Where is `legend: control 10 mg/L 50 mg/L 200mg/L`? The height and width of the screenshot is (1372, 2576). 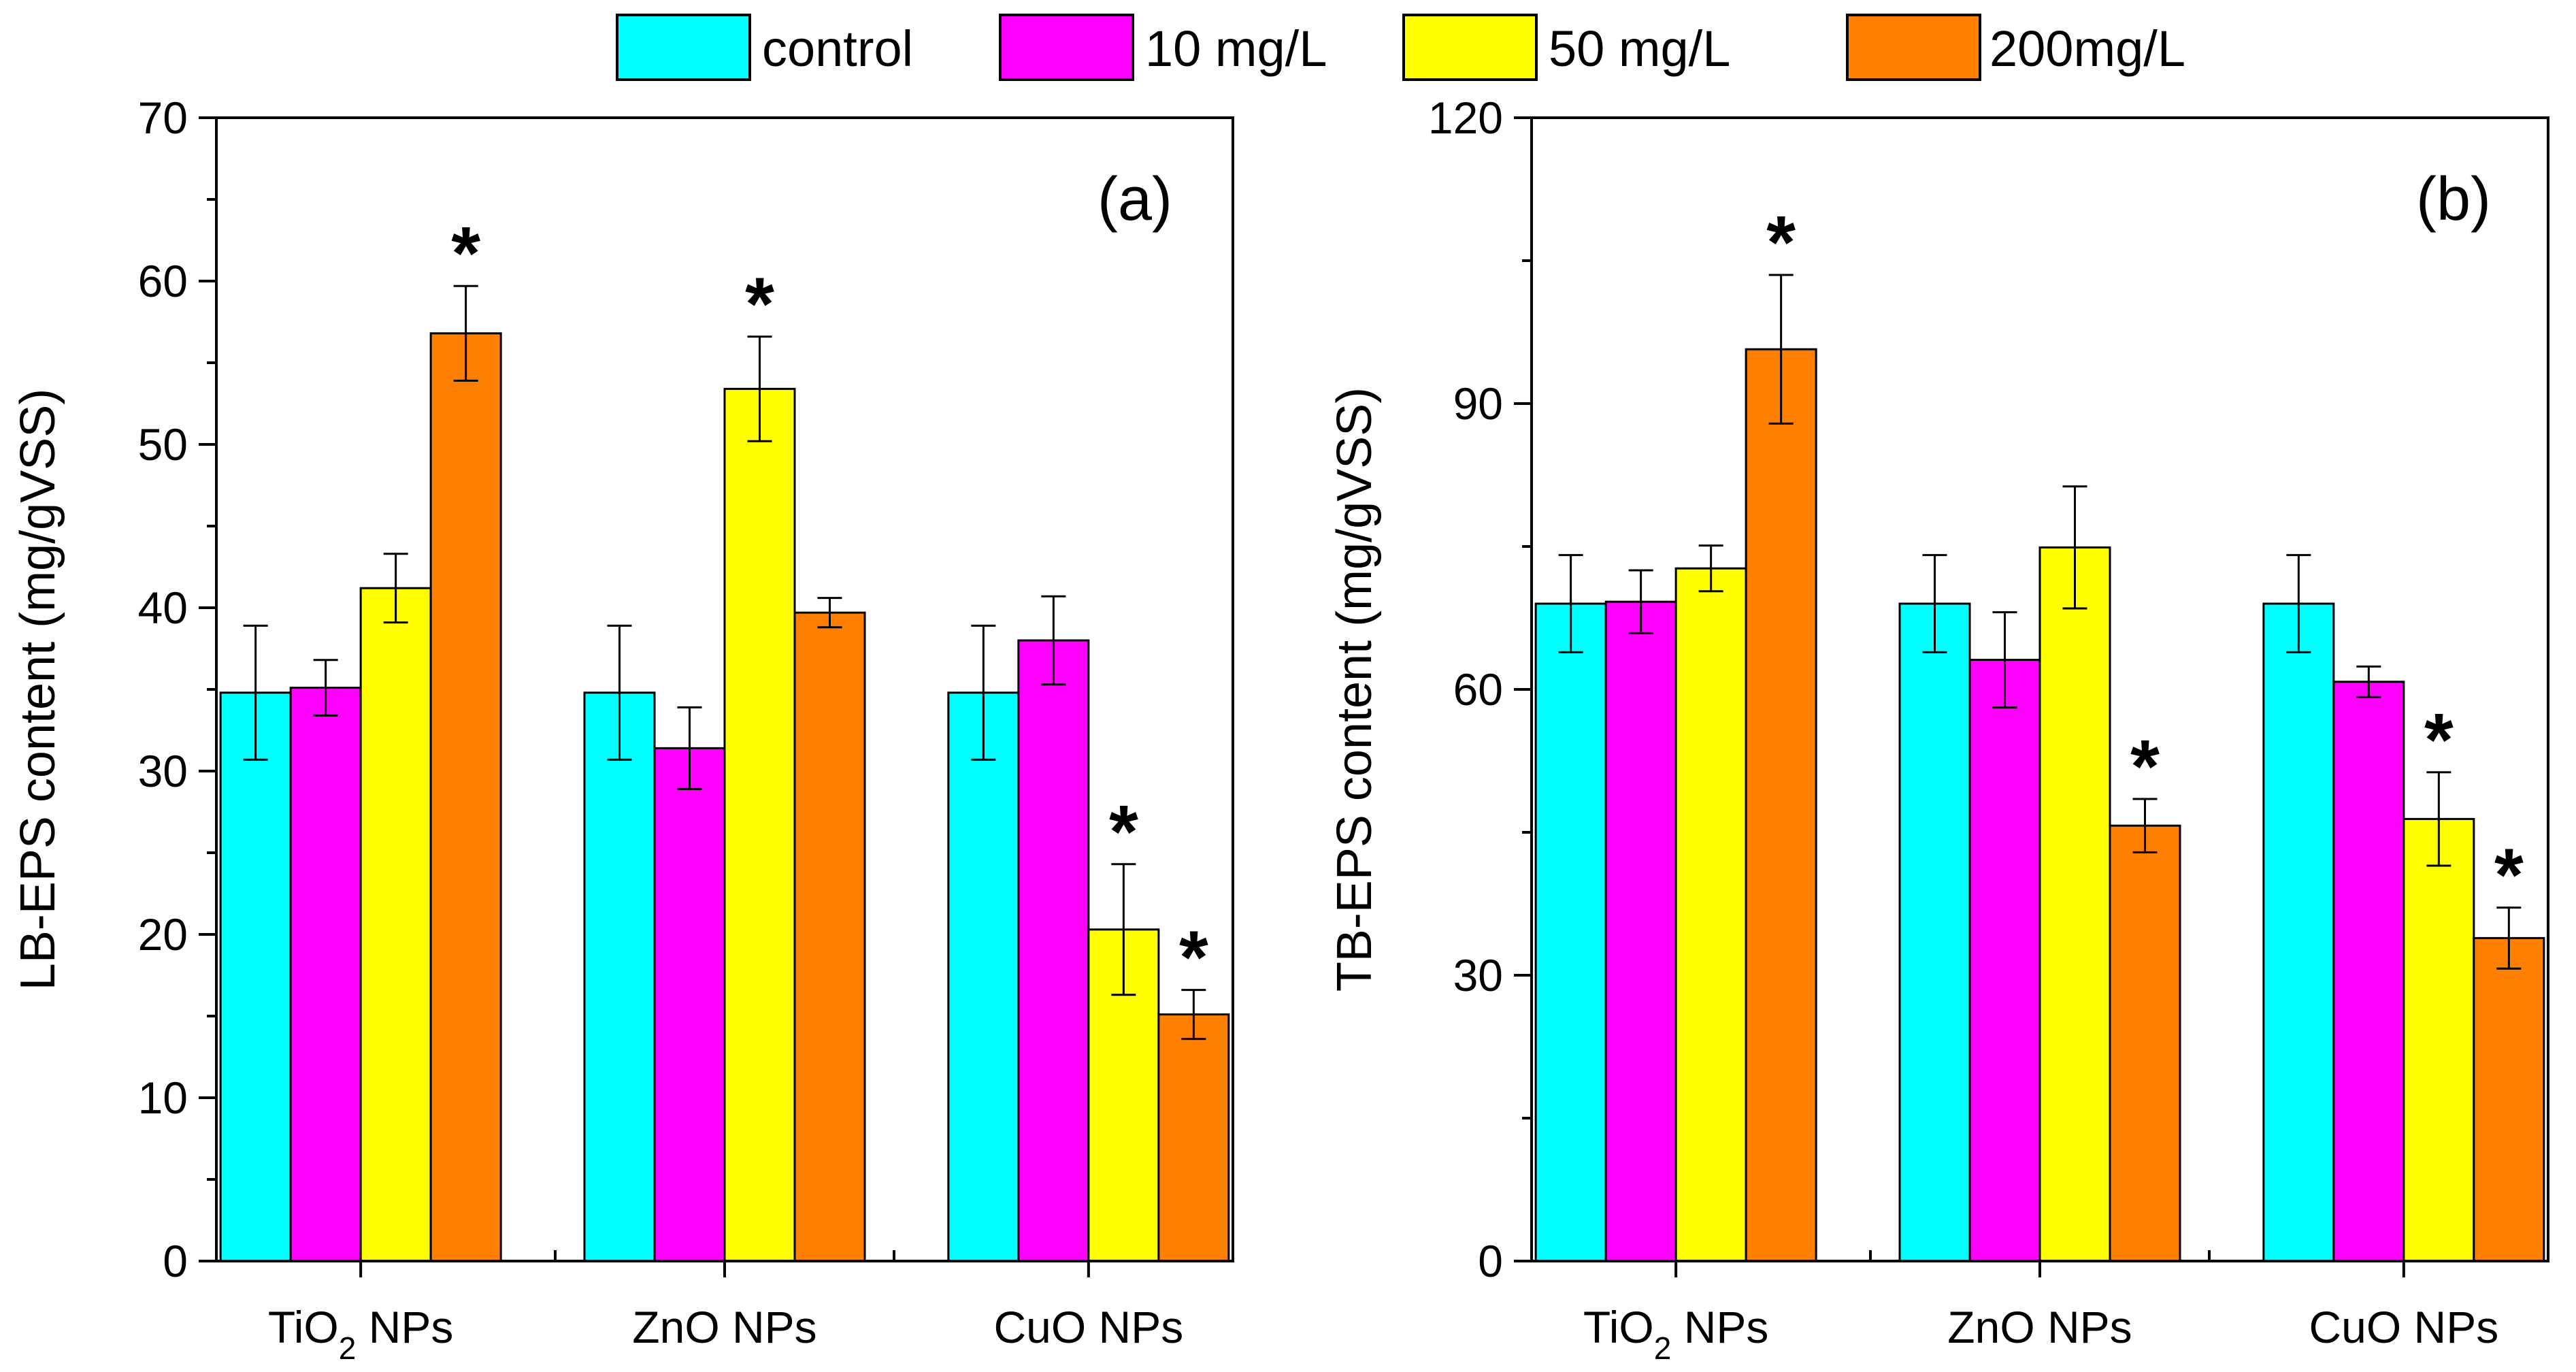 legend: control 10 mg/L 50 mg/L 200mg/L is located at coordinates (1401, 48).